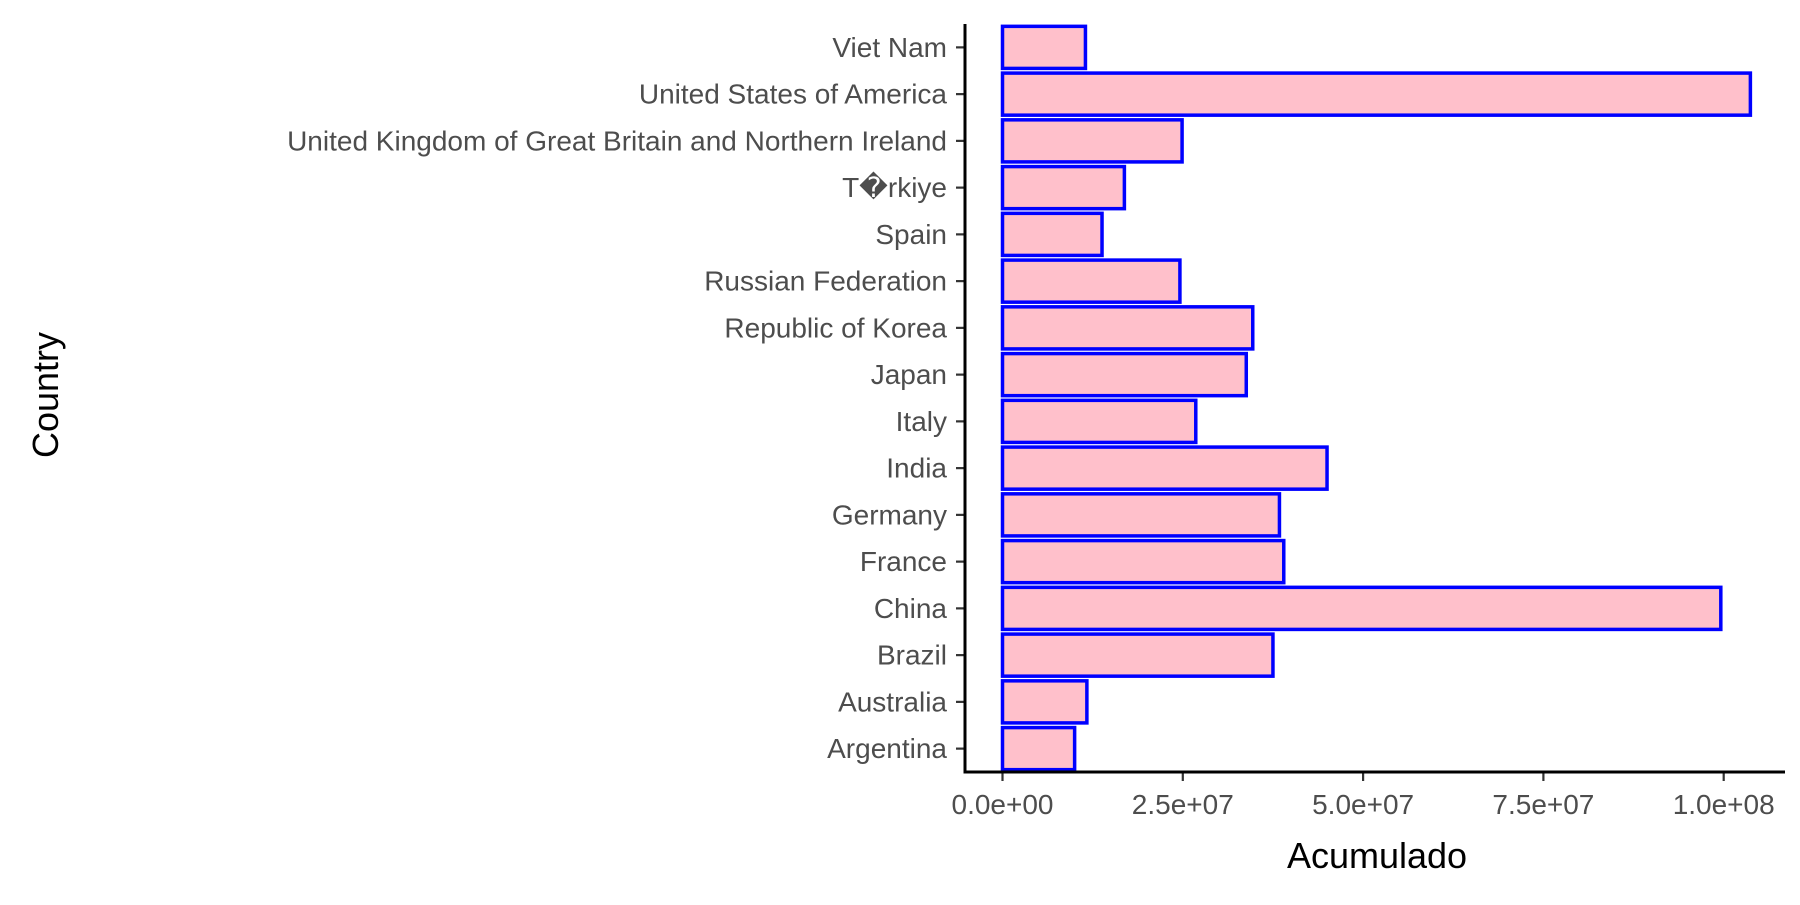 The width and height of the screenshot is (1800, 905). I want to click on y-tick-label: Russian Federation, so click(825, 281).